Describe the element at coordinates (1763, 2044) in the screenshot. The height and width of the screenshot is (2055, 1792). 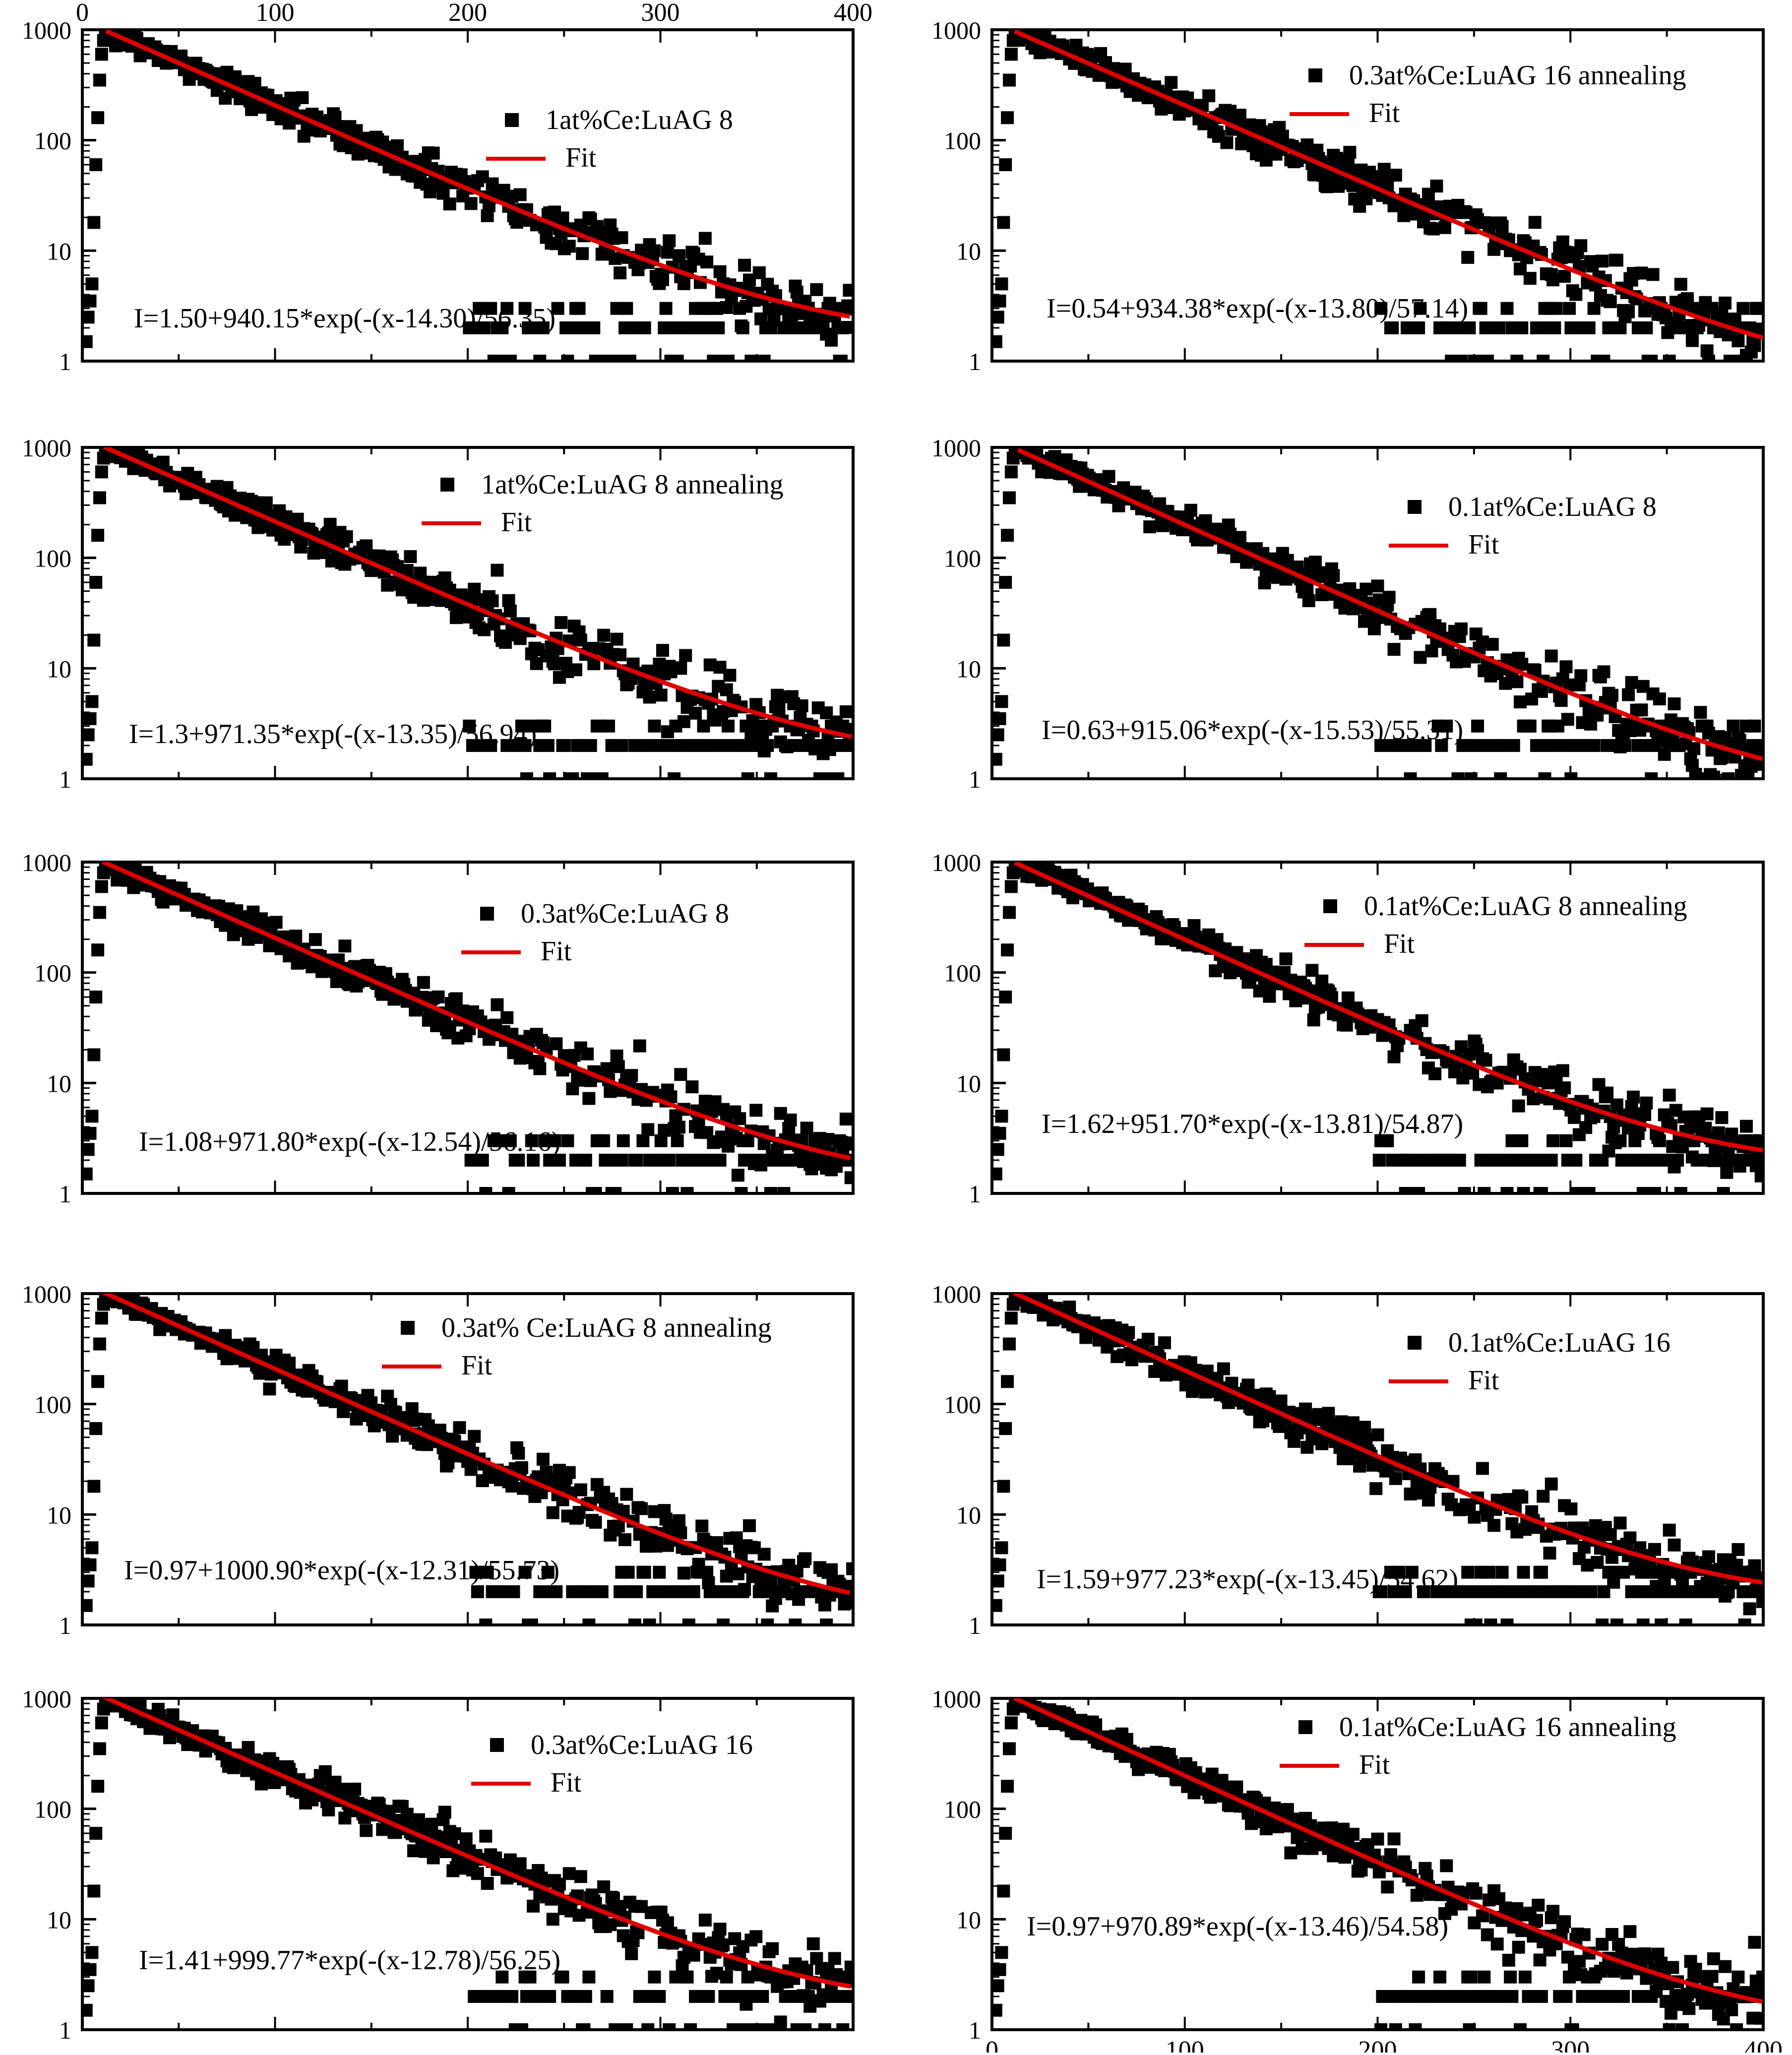
I see `bottom-x-tick-label: 400` at that location.